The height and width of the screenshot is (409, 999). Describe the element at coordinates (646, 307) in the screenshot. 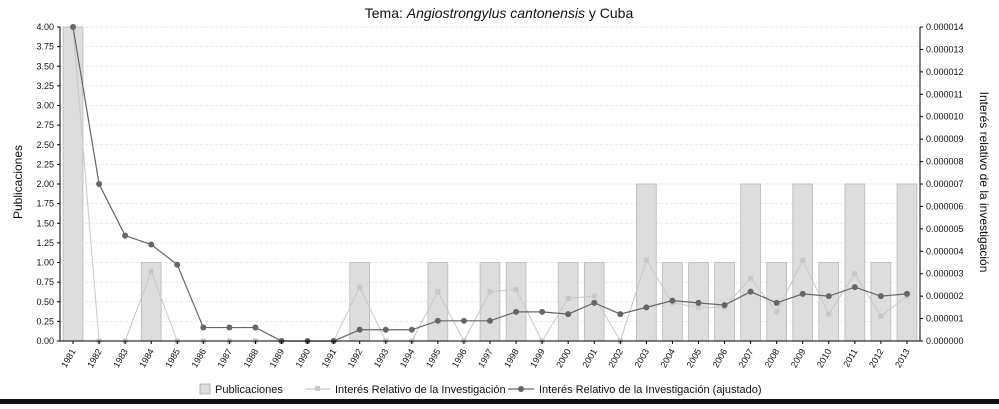

I see `point-interes-ajustado-2003` at that location.